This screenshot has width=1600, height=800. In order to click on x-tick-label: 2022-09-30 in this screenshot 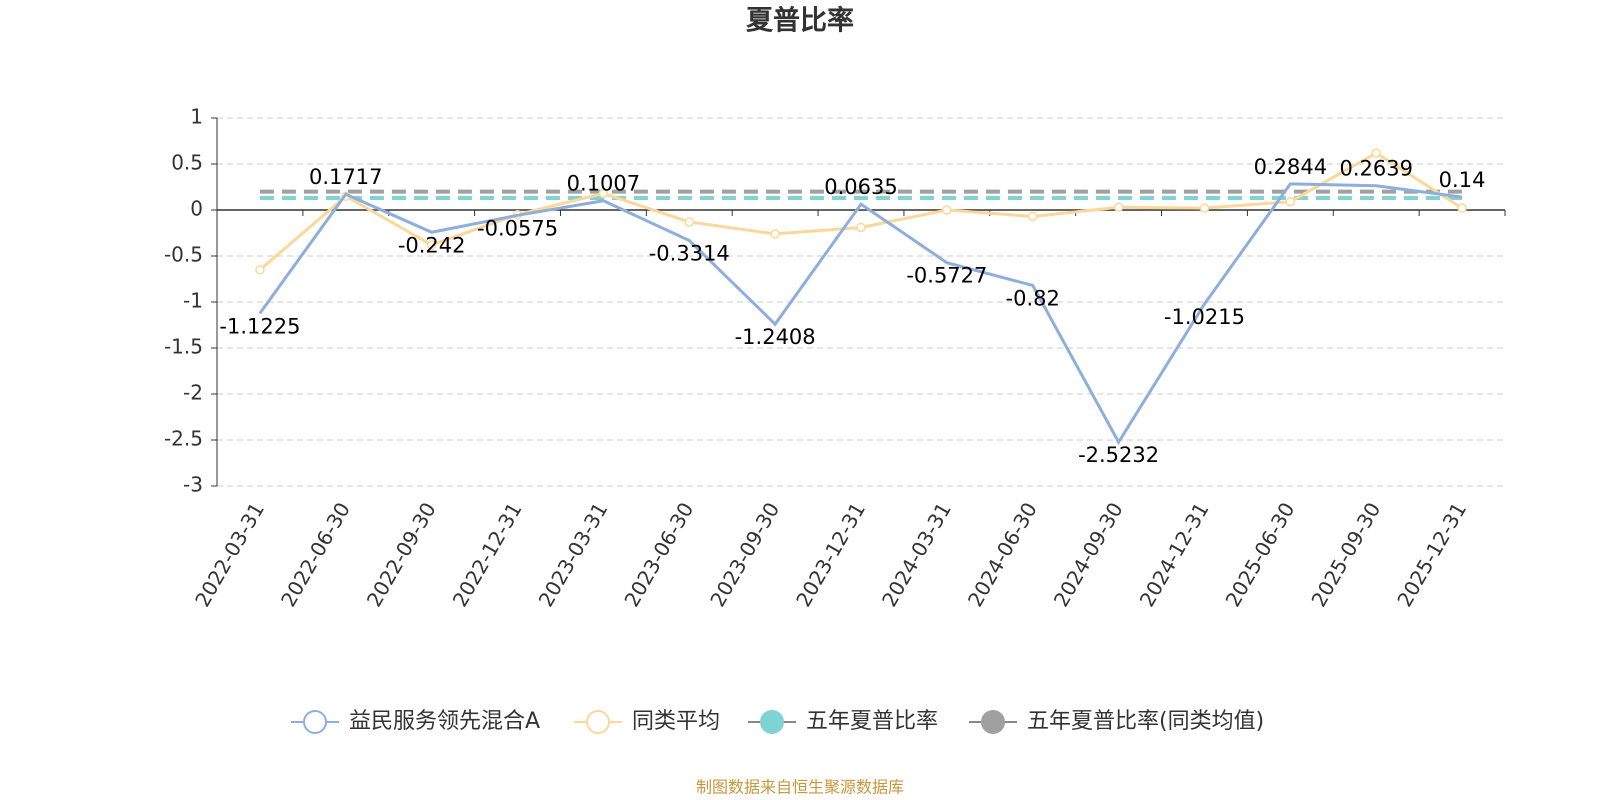, I will do `click(401, 554)`.